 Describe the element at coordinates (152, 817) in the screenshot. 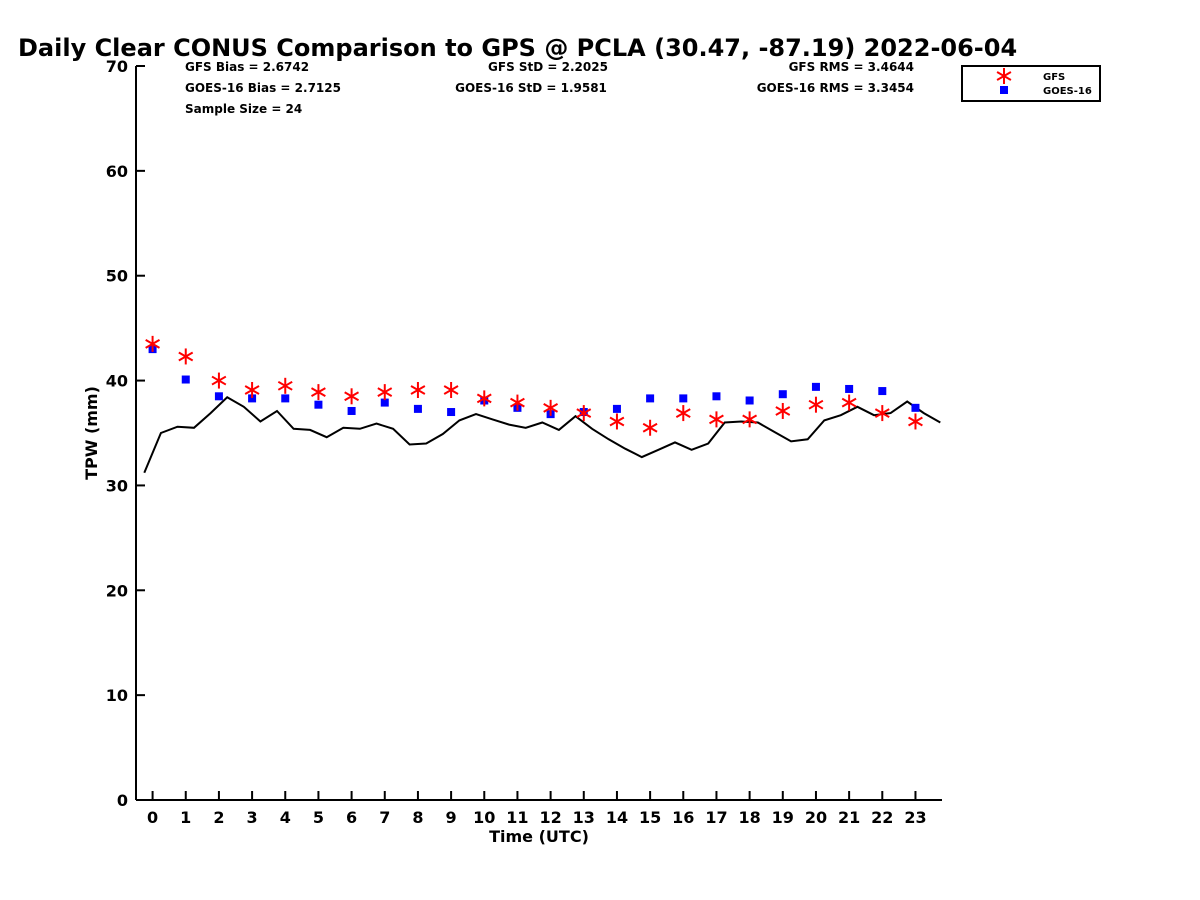

I see `x-tick-label: 0` at that location.